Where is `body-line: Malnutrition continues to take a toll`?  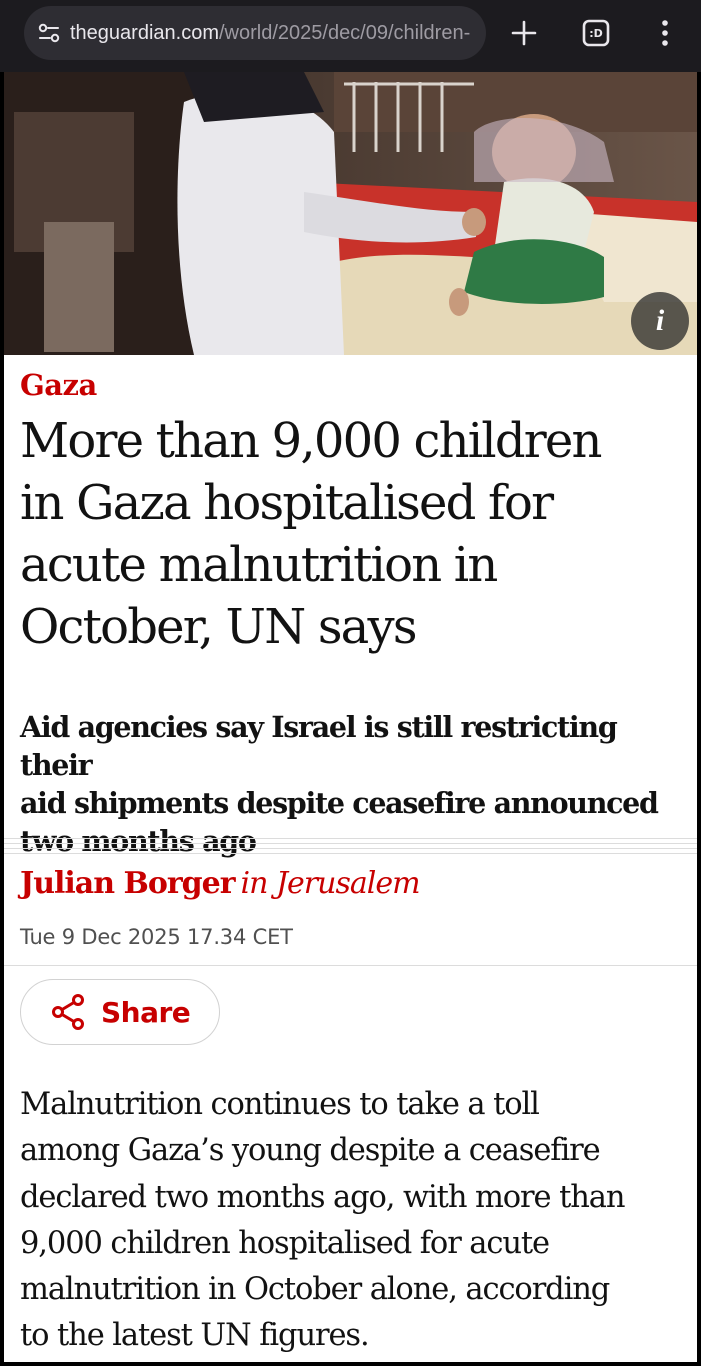 body-line: Malnutrition continues to take a toll is located at coordinates (280, 1104).